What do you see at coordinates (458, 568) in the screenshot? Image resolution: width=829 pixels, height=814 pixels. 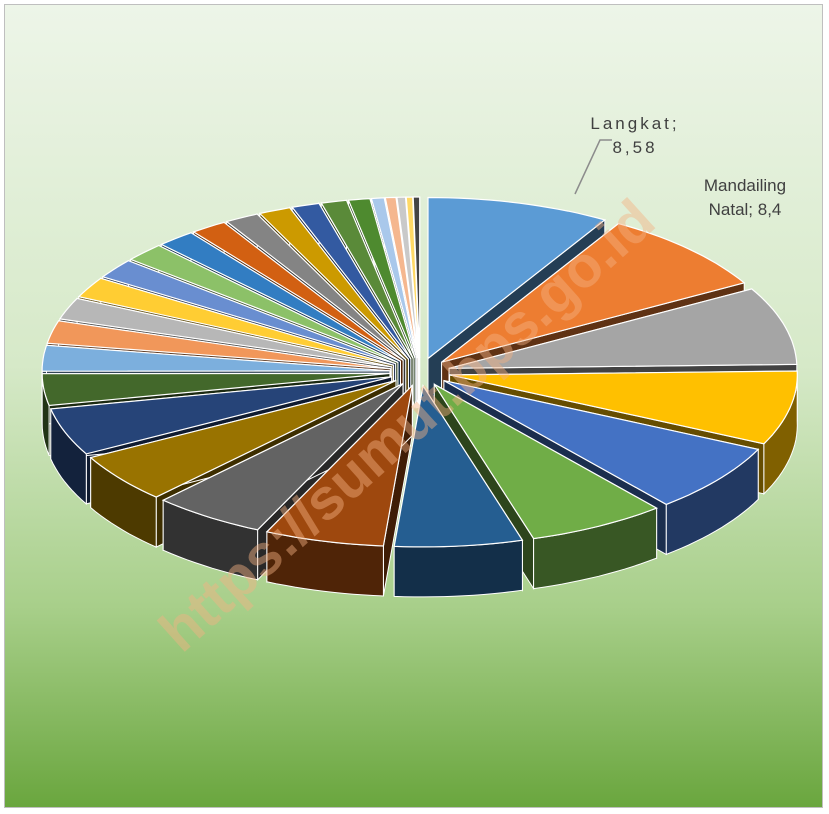 I see `slice-side` at bounding box center [458, 568].